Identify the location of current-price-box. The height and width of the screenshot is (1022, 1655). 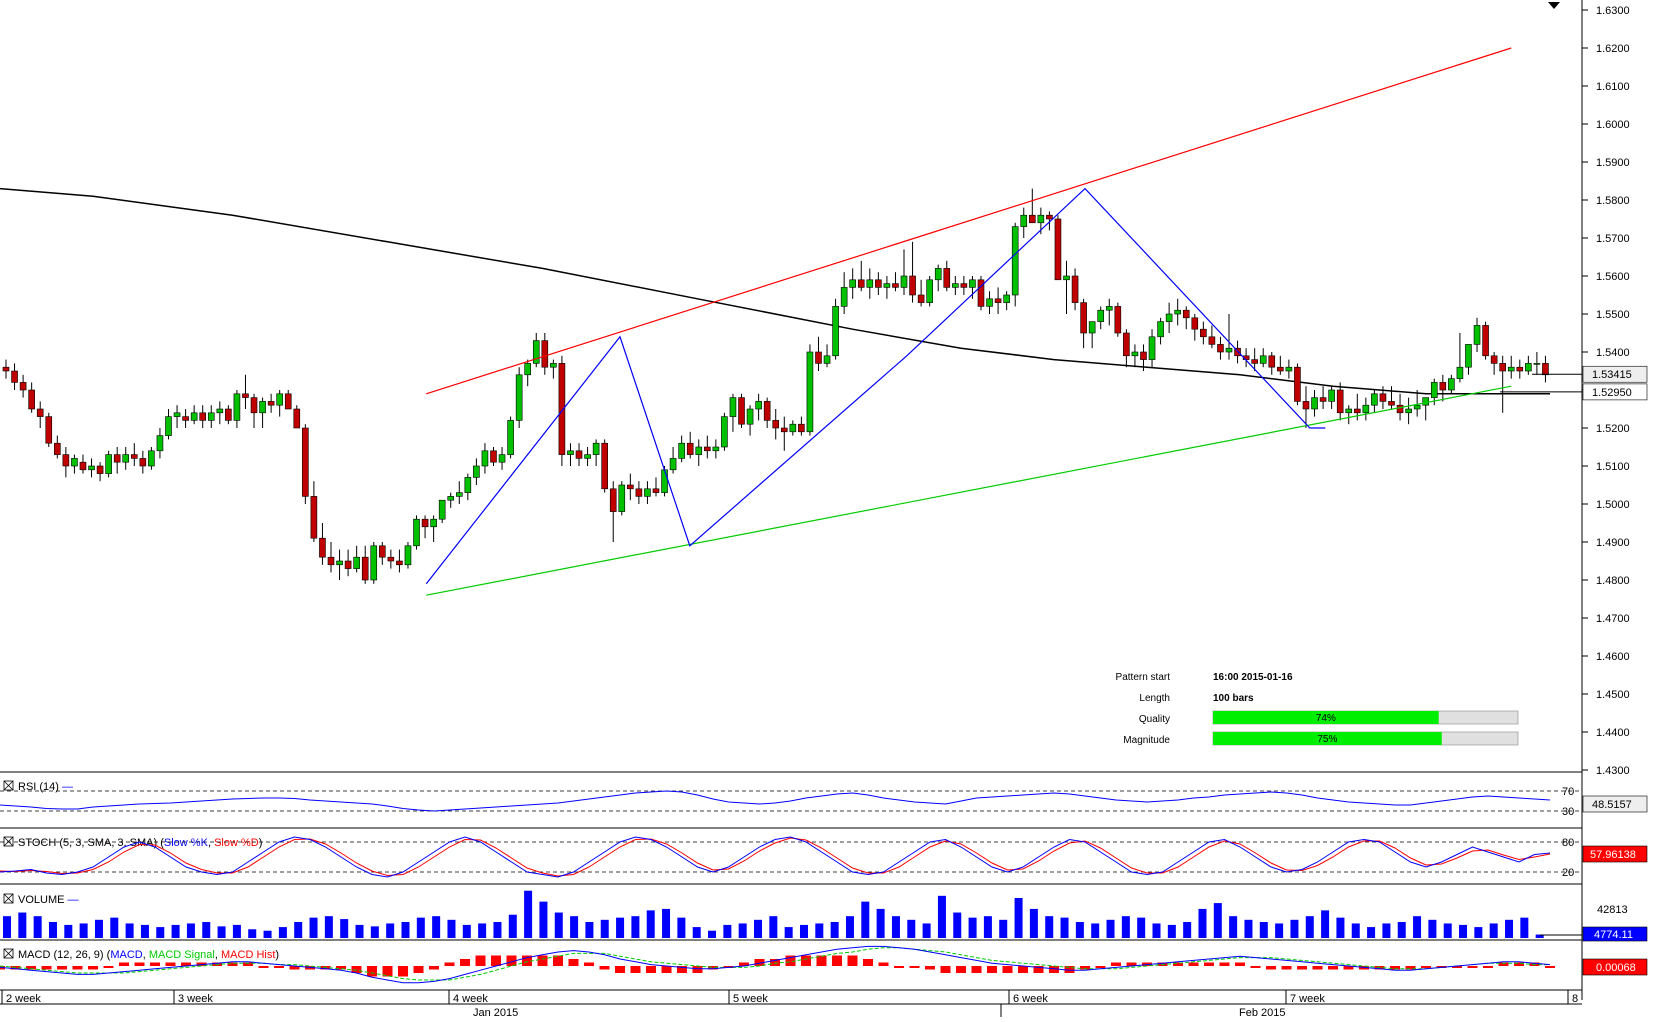
(1615, 374).